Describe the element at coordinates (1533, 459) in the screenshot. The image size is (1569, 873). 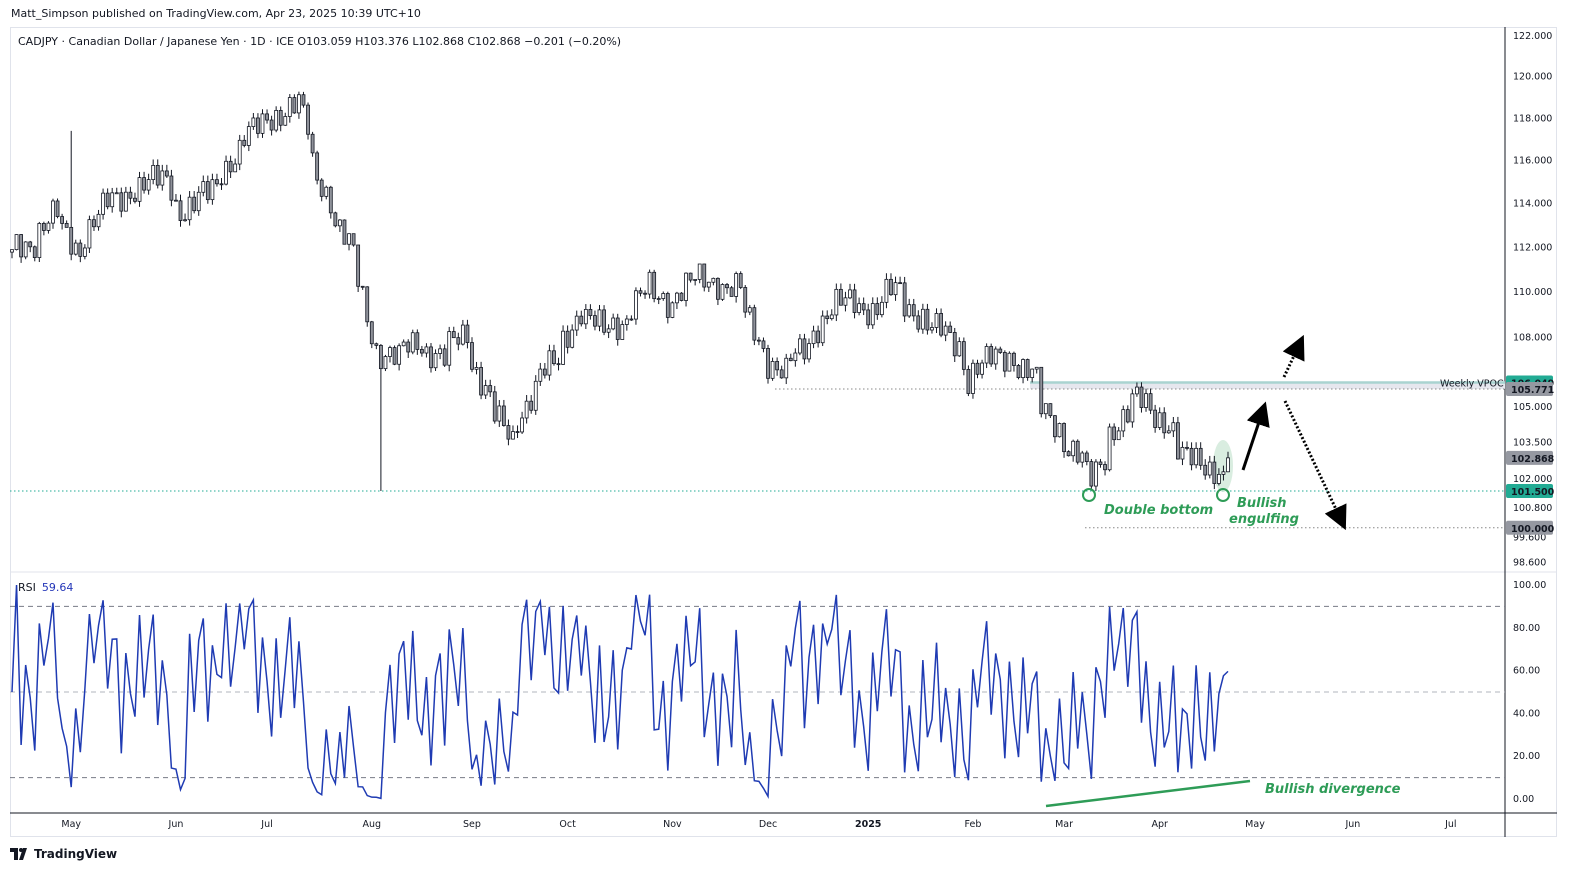
I see `price-tag-label: 102.868` at that location.